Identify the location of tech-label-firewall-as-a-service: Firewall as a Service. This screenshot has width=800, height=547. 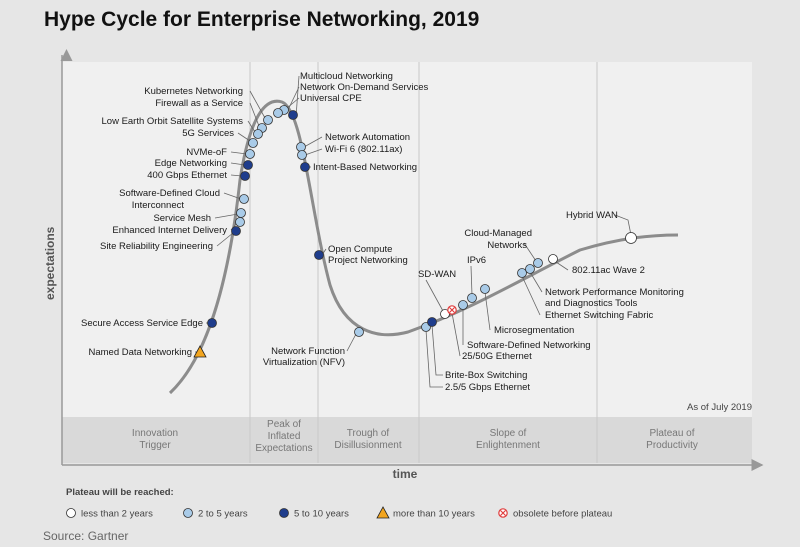
(199, 103).